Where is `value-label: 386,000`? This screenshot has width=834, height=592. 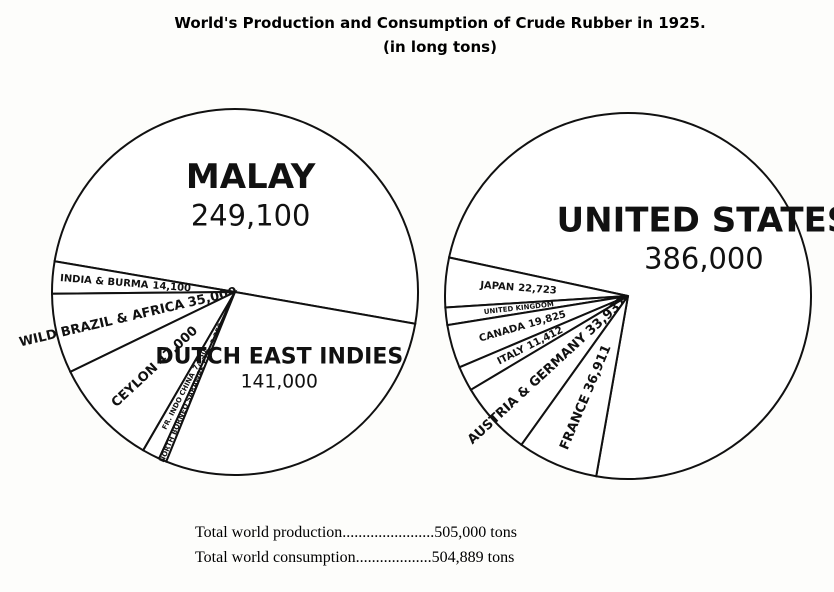
value-label: 386,000 is located at coordinates (703, 259).